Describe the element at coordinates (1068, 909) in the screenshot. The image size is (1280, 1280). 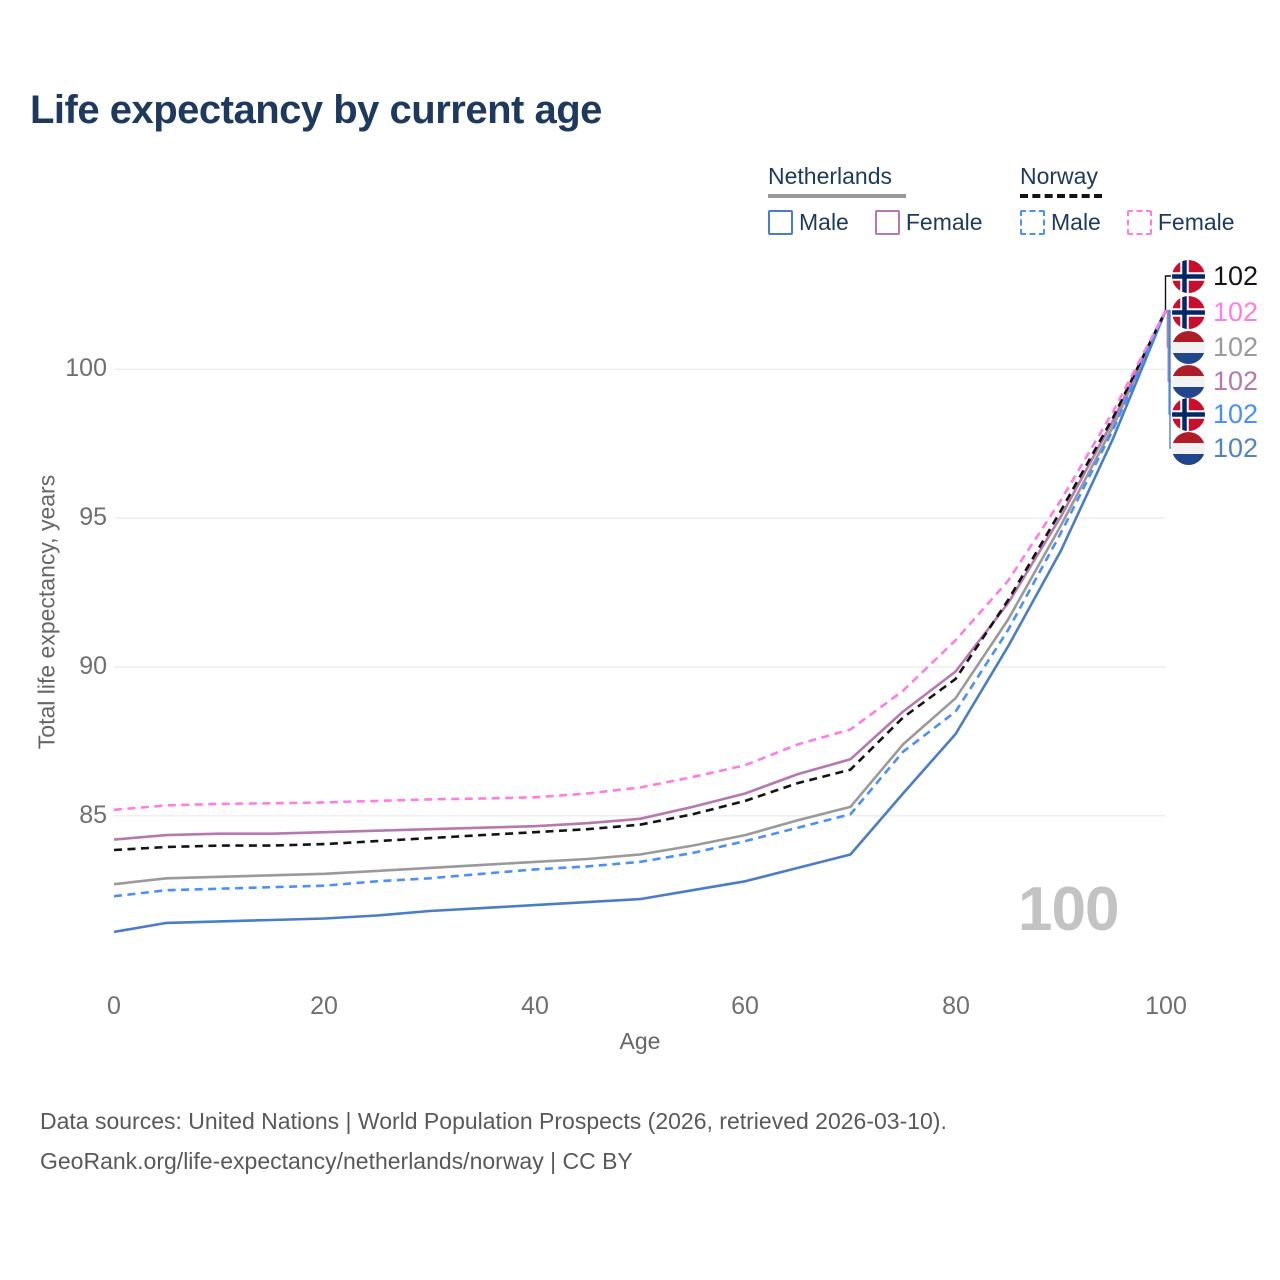
I see `age-counter-watermark: 100` at that location.